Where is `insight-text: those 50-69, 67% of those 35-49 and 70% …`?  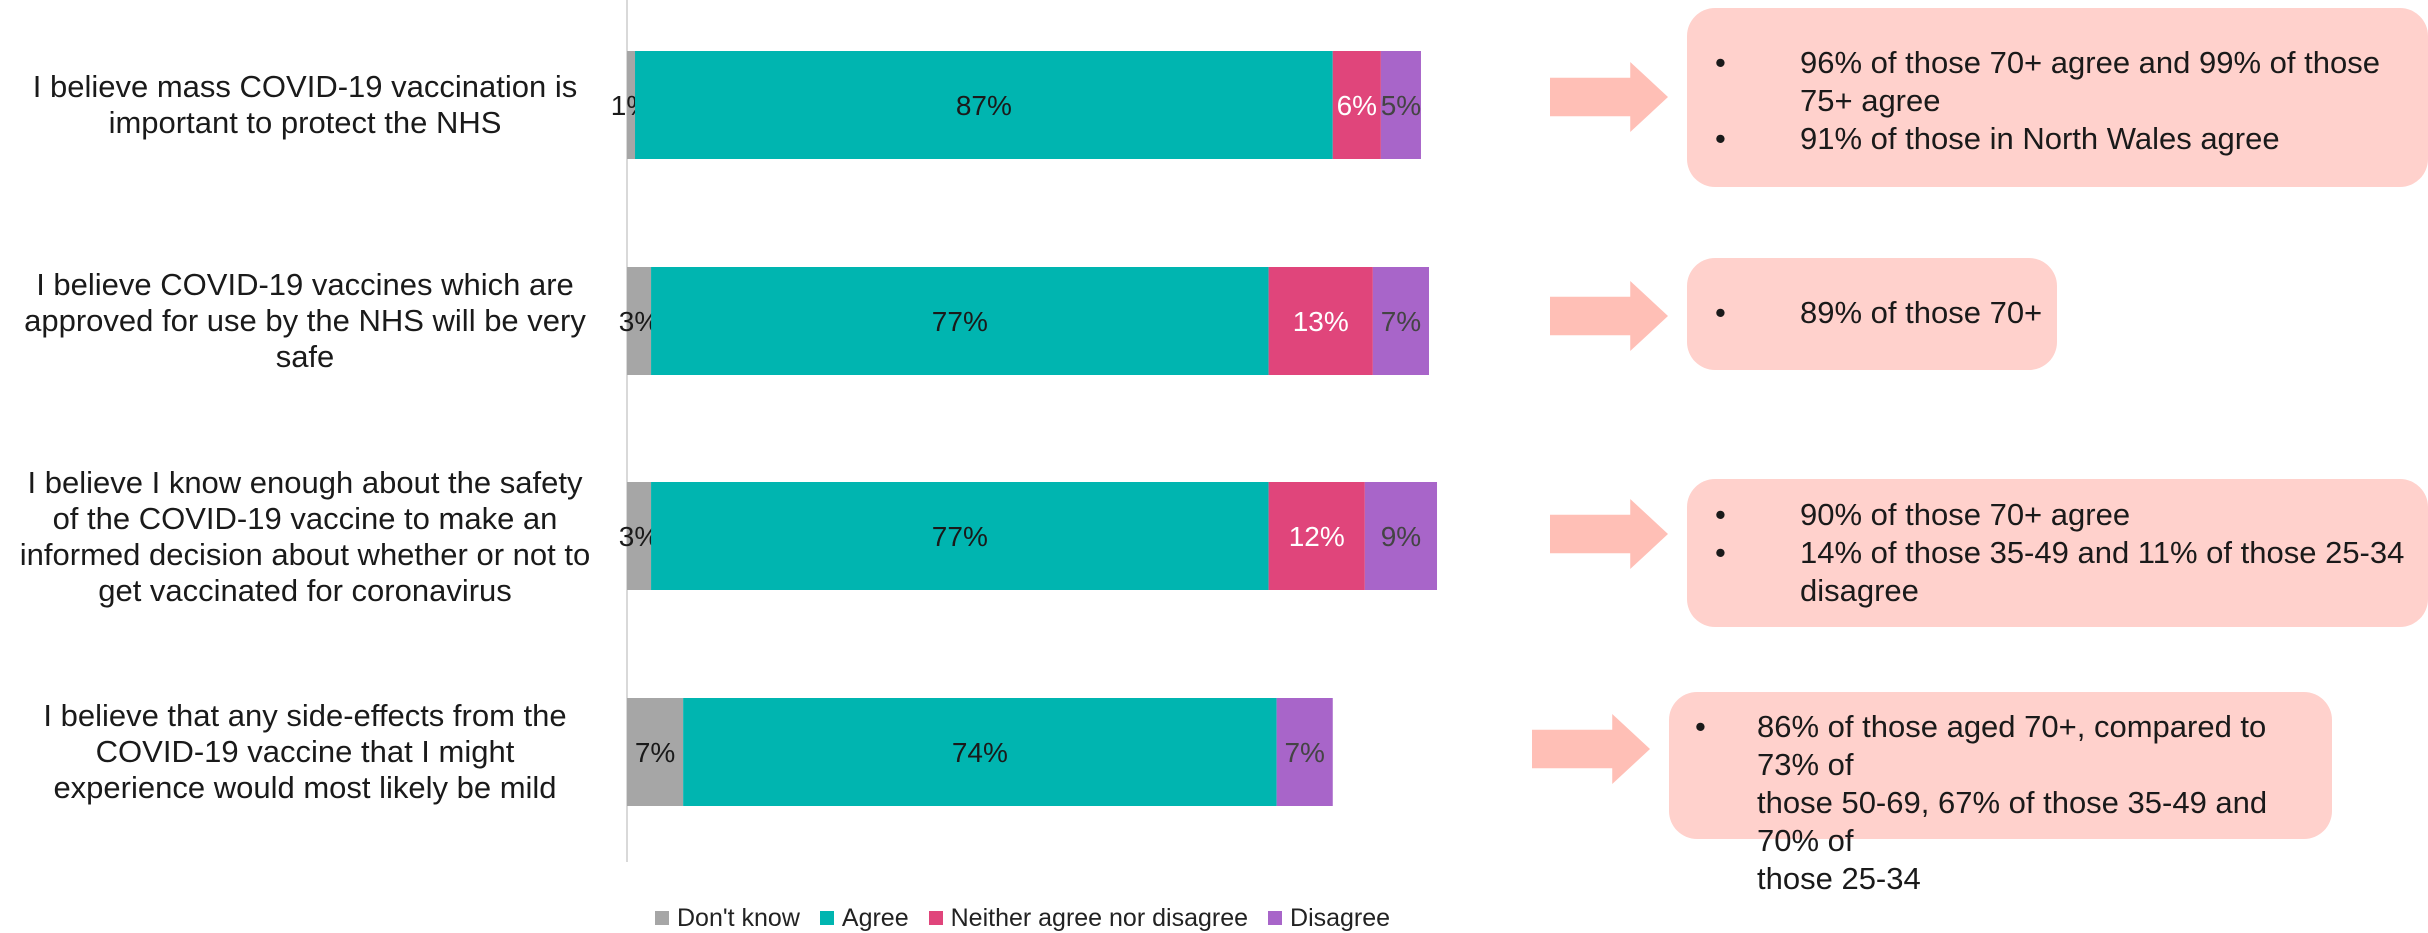 insight-text: those 50-69, 67% of those 35-49 and 70% … is located at coordinates (2012, 821).